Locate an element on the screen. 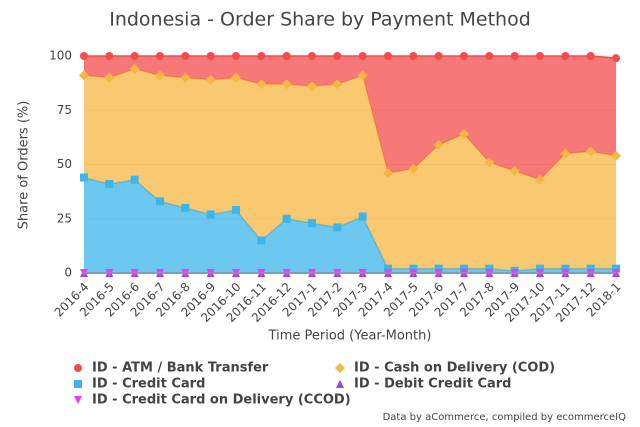  legend-label: ID - Cash on Delivery (COD) is located at coordinates (454, 368).